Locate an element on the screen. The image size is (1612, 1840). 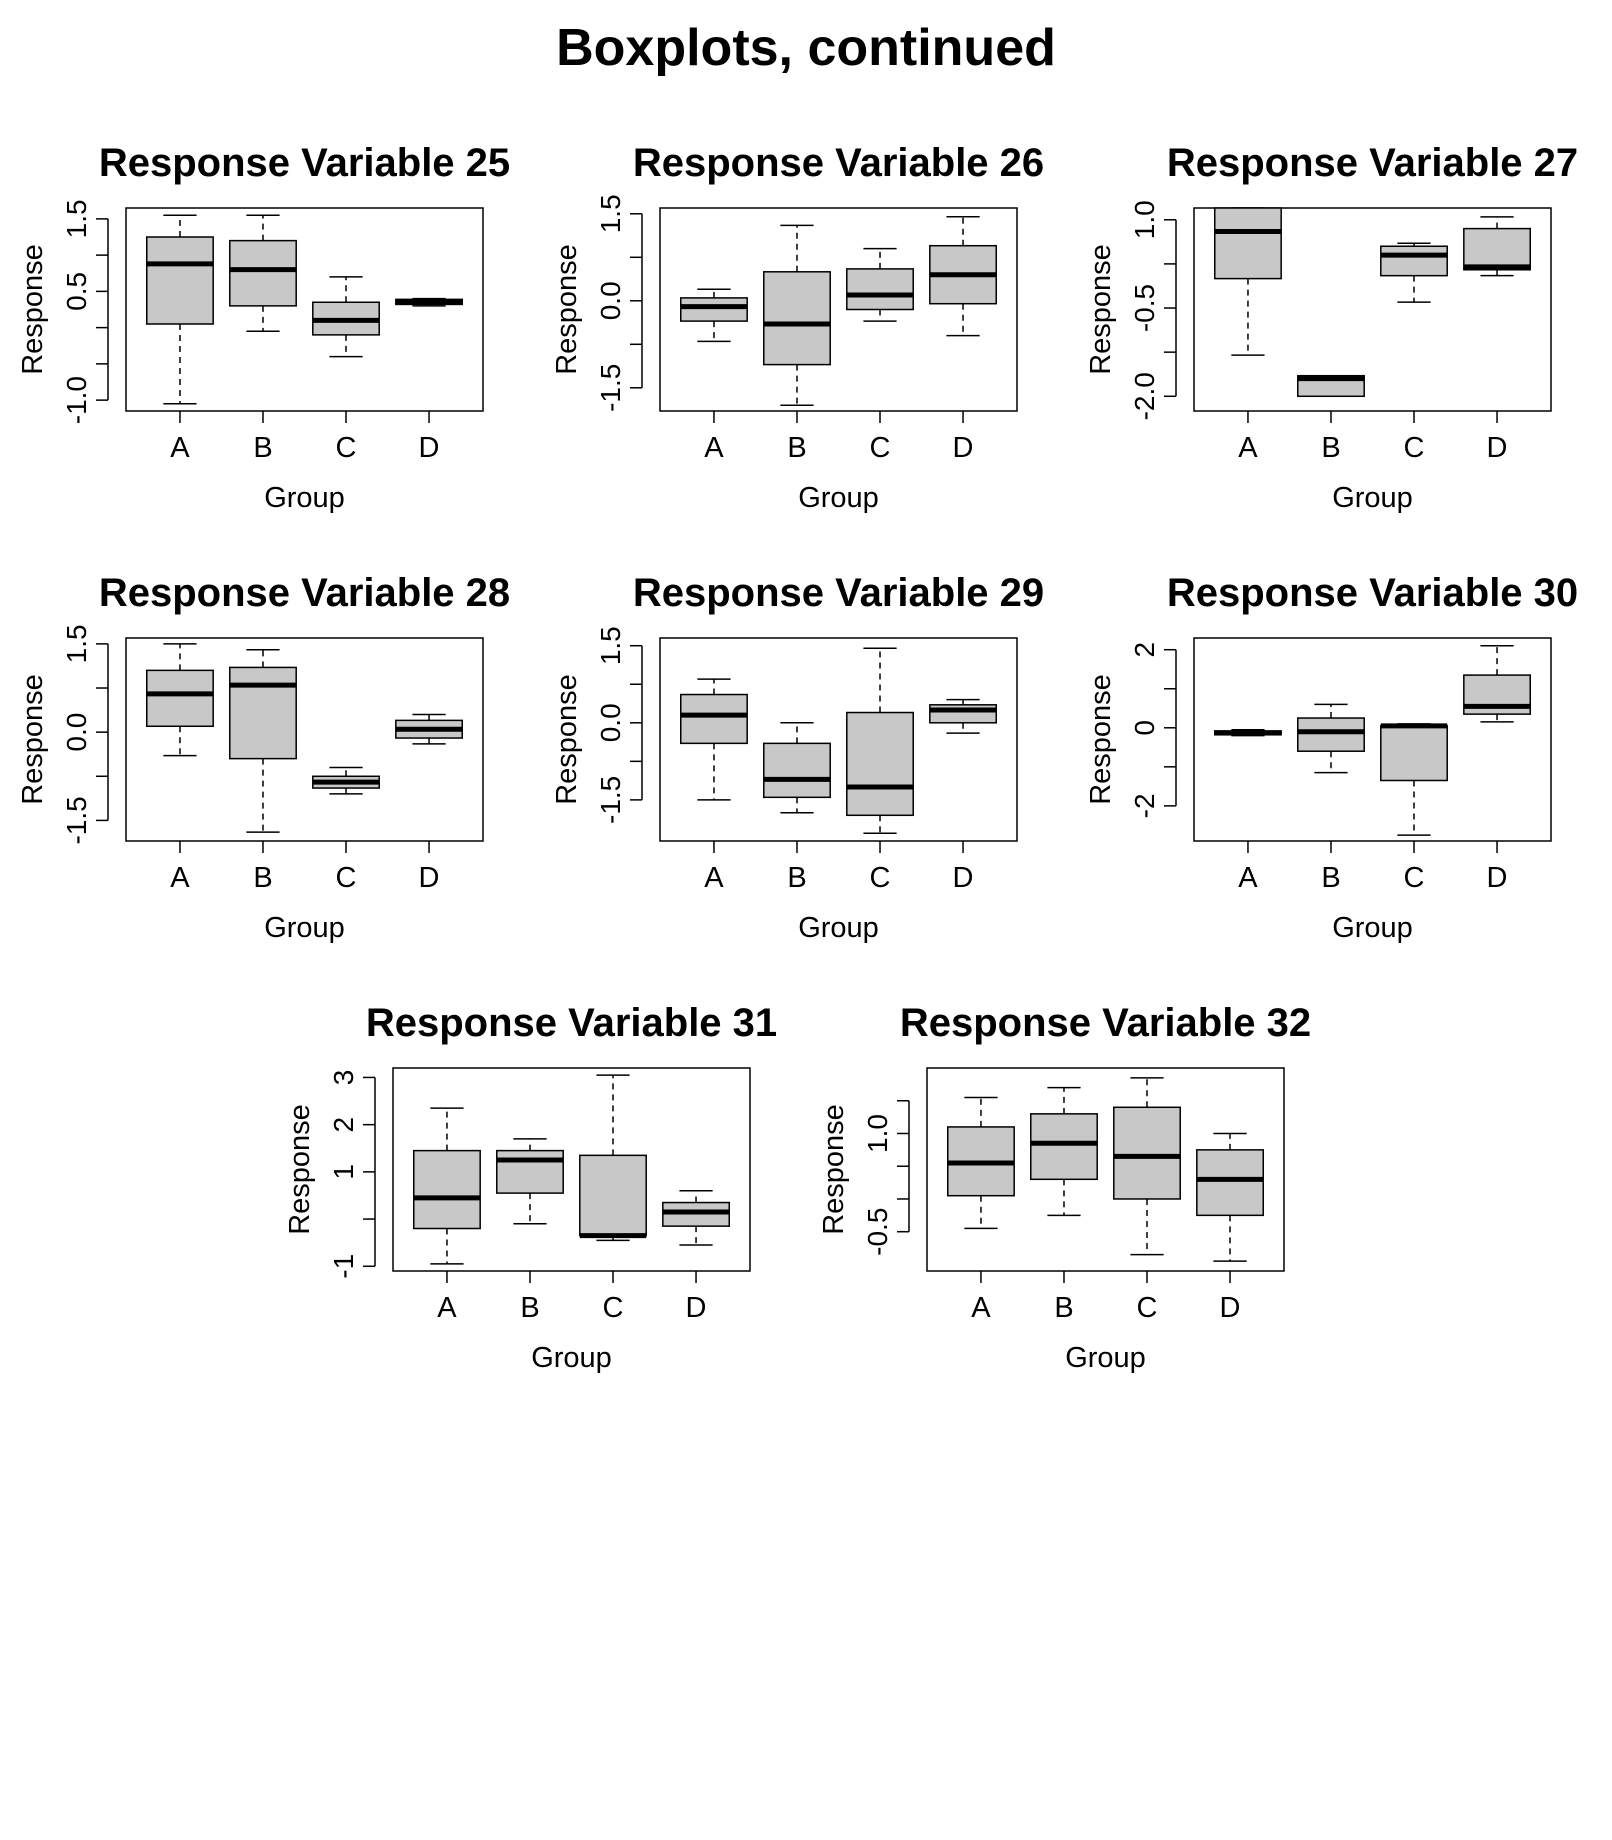
chart-title: Response Variable 29 is located at coordinates (838, 593).